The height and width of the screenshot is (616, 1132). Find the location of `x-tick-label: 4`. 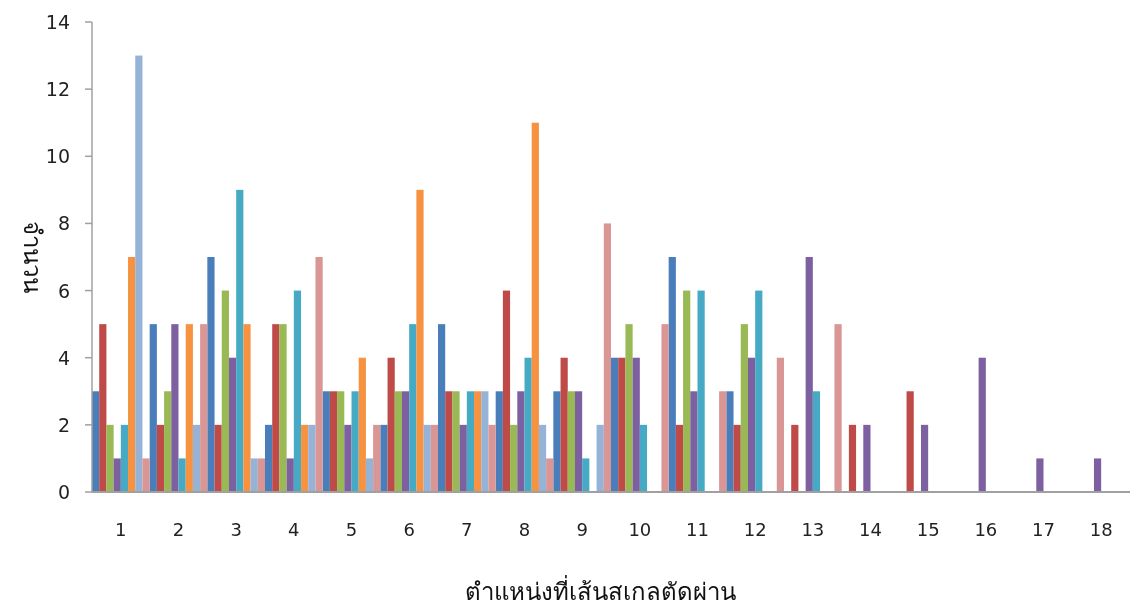

x-tick-label: 4 is located at coordinates (294, 529).